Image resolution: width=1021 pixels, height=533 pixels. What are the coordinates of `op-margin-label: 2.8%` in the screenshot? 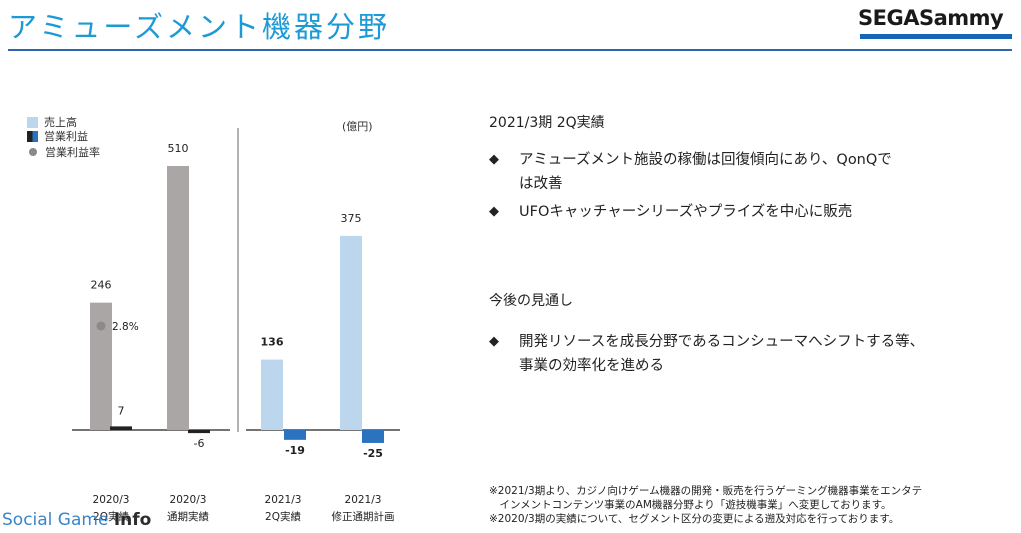 It's located at (125, 327).